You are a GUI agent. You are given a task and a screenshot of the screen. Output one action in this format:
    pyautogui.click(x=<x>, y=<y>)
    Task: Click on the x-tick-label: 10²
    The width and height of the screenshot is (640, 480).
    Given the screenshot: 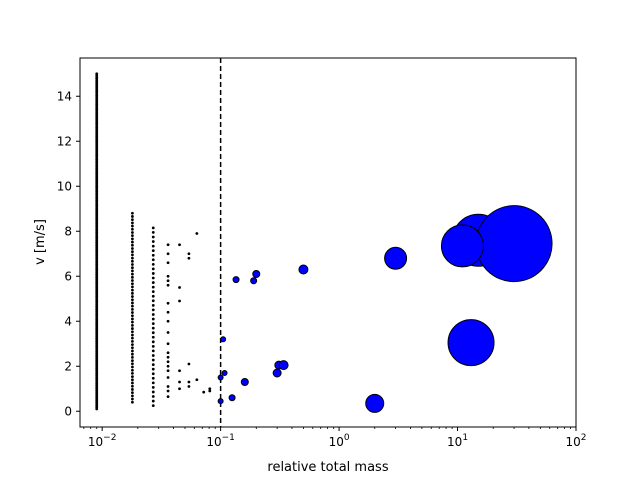 What is the action you would take?
    pyautogui.click(x=575, y=441)
    